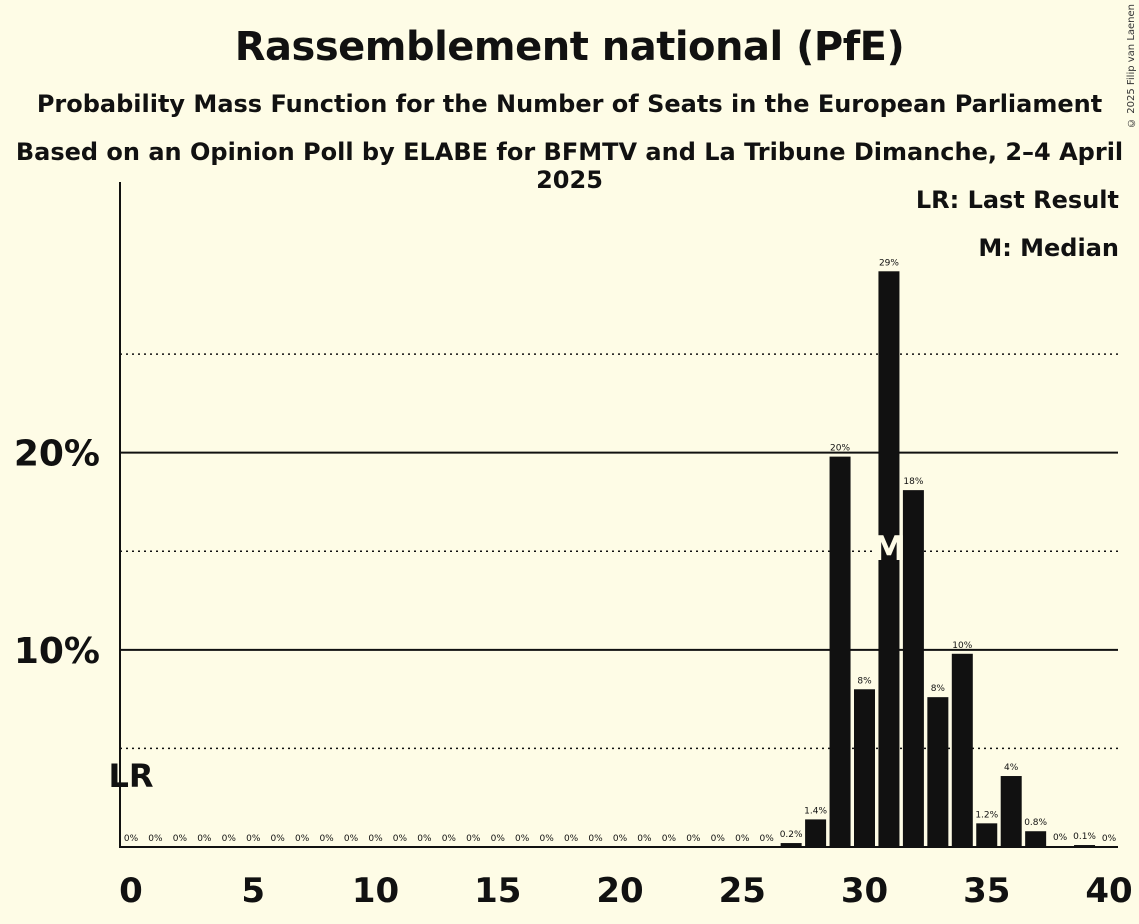 The image size is (1139, 924). Describe the element at coordinates (497, 891) in the screenshot. I see `x-tick-label: 15` at that location.